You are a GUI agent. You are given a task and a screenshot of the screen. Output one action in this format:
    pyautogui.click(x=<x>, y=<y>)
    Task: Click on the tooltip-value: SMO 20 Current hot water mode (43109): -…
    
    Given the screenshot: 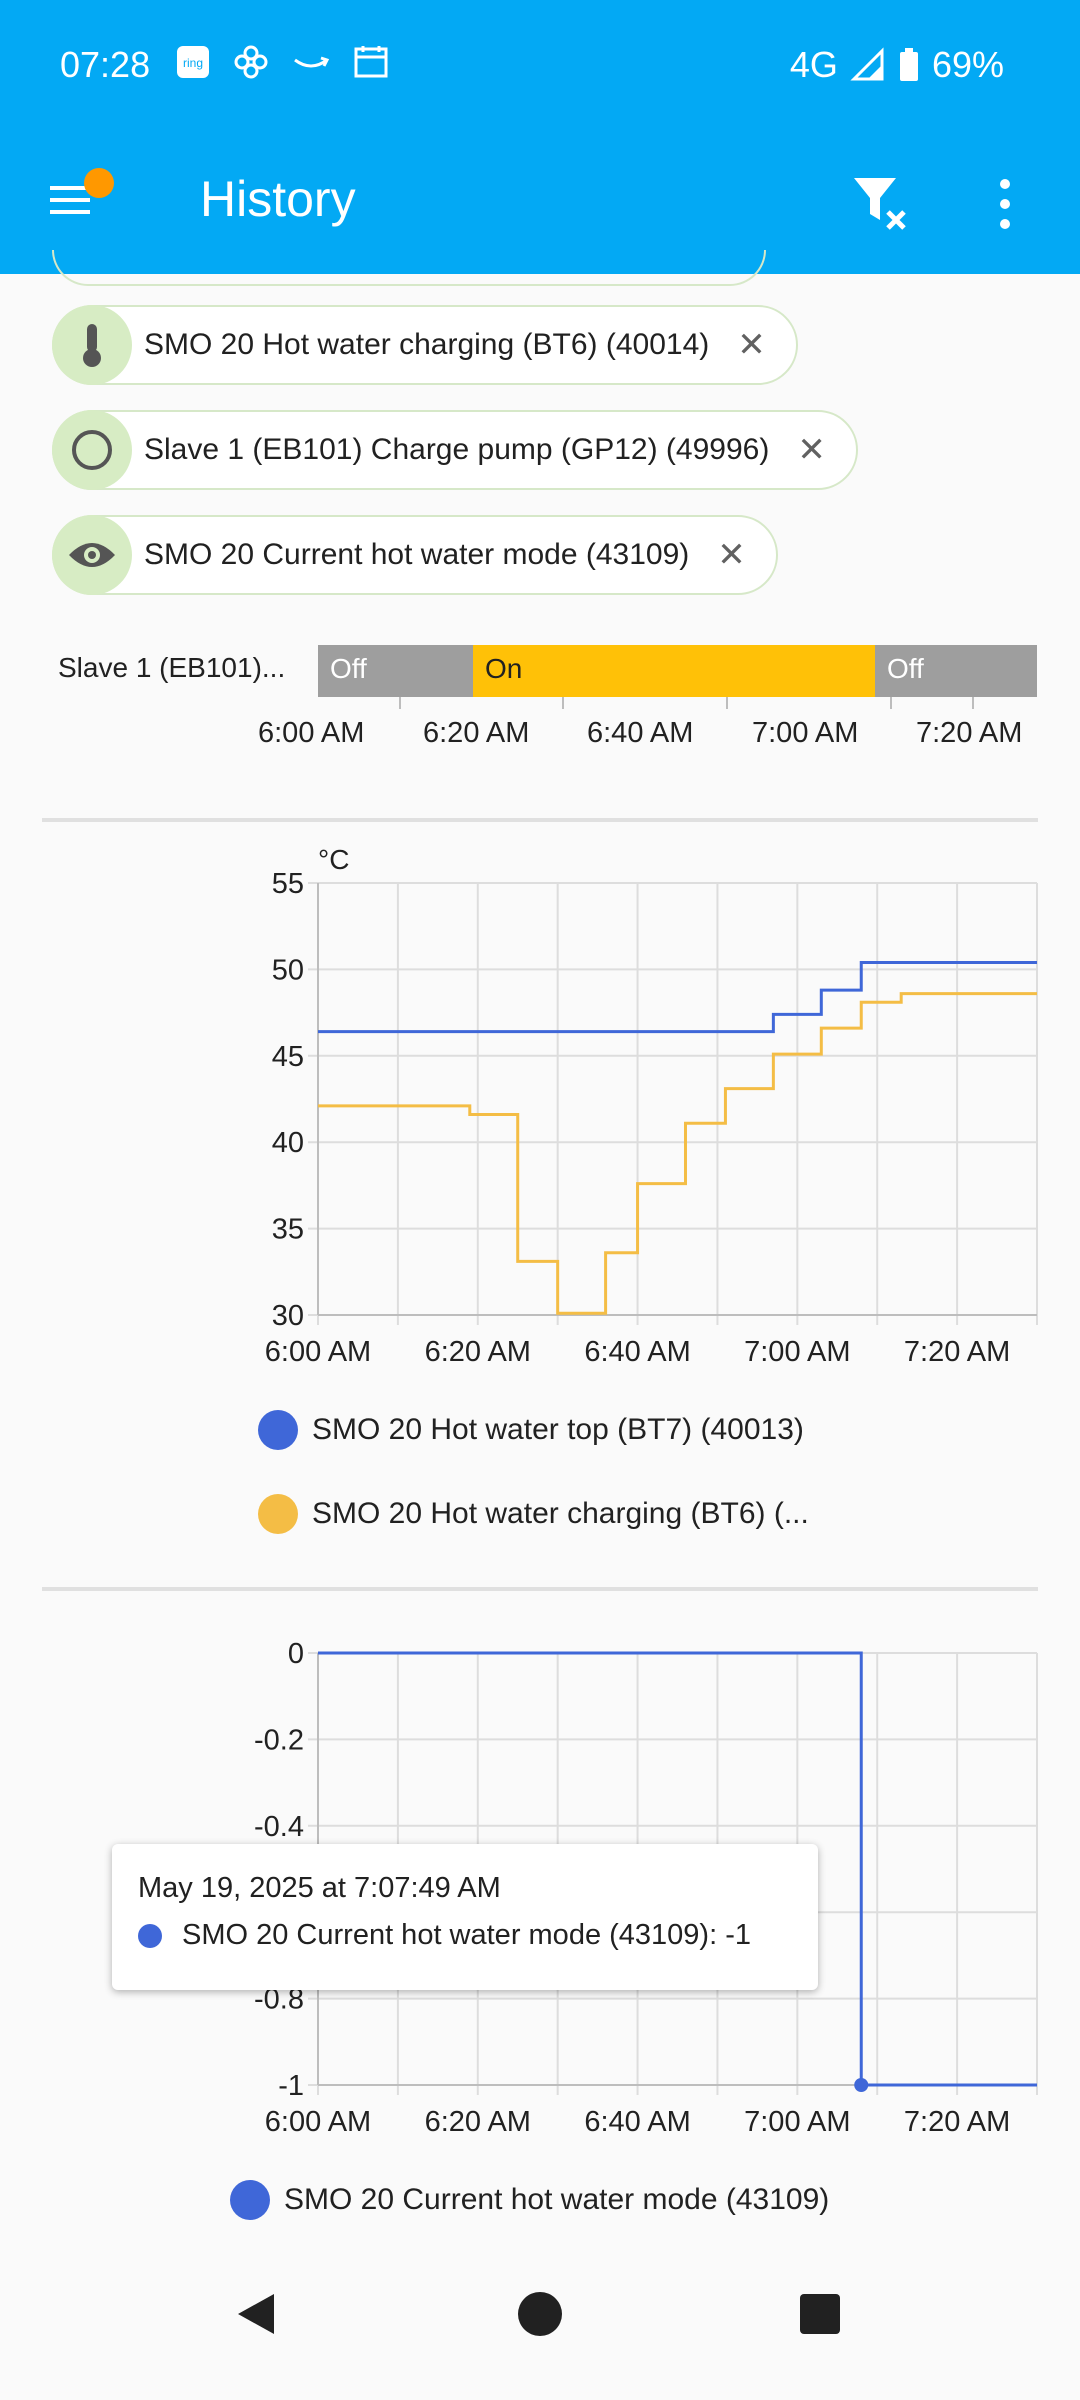 What is the action you would take?
    pyautogui.click(x=466, y=1935)
    